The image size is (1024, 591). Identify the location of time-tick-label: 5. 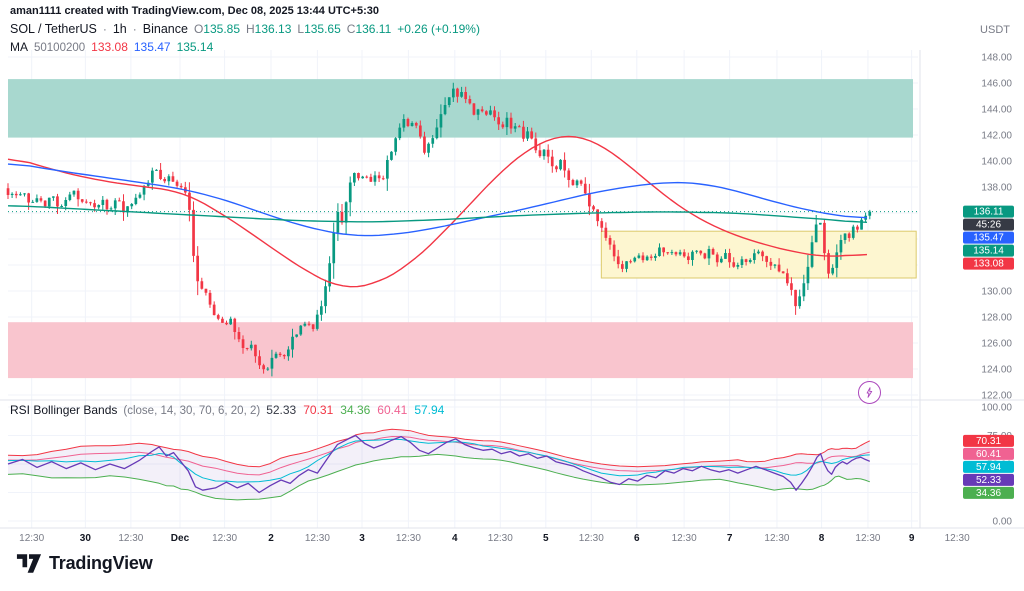
(546, 538).